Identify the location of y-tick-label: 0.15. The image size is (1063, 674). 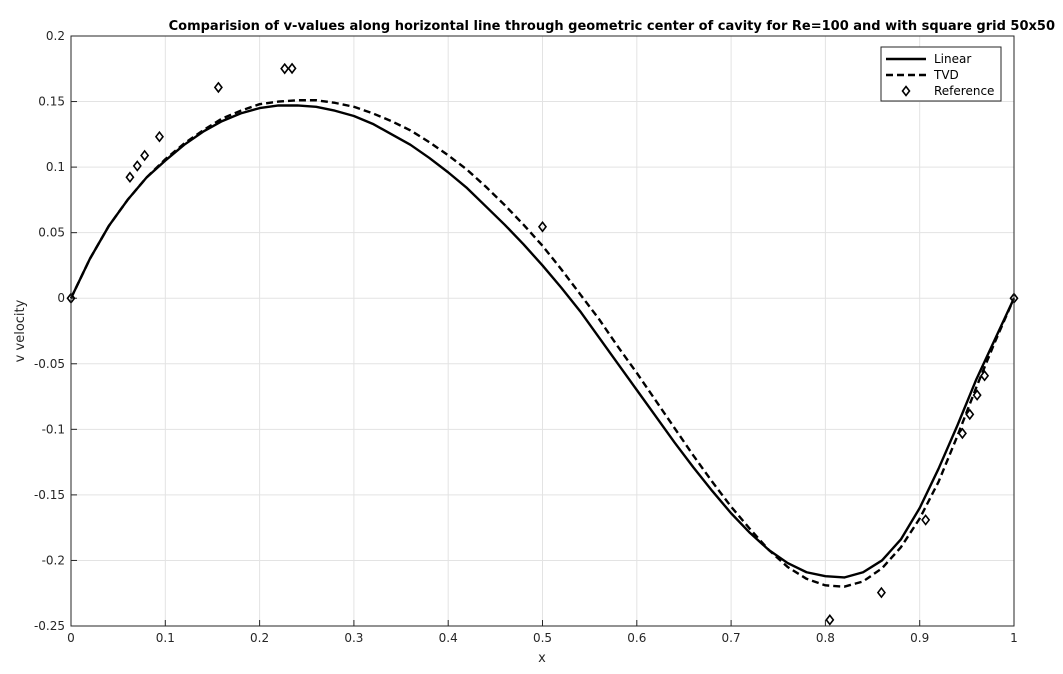
(51, 102).